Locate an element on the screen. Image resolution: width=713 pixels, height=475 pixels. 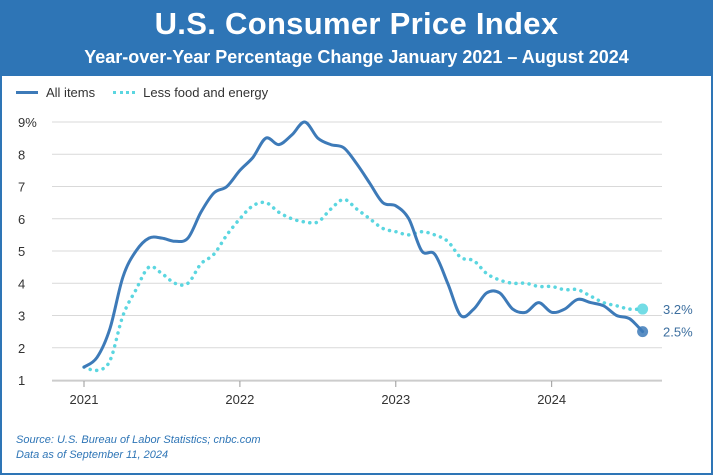
y-tick-label: 5 is located at coordinates (21, 251).